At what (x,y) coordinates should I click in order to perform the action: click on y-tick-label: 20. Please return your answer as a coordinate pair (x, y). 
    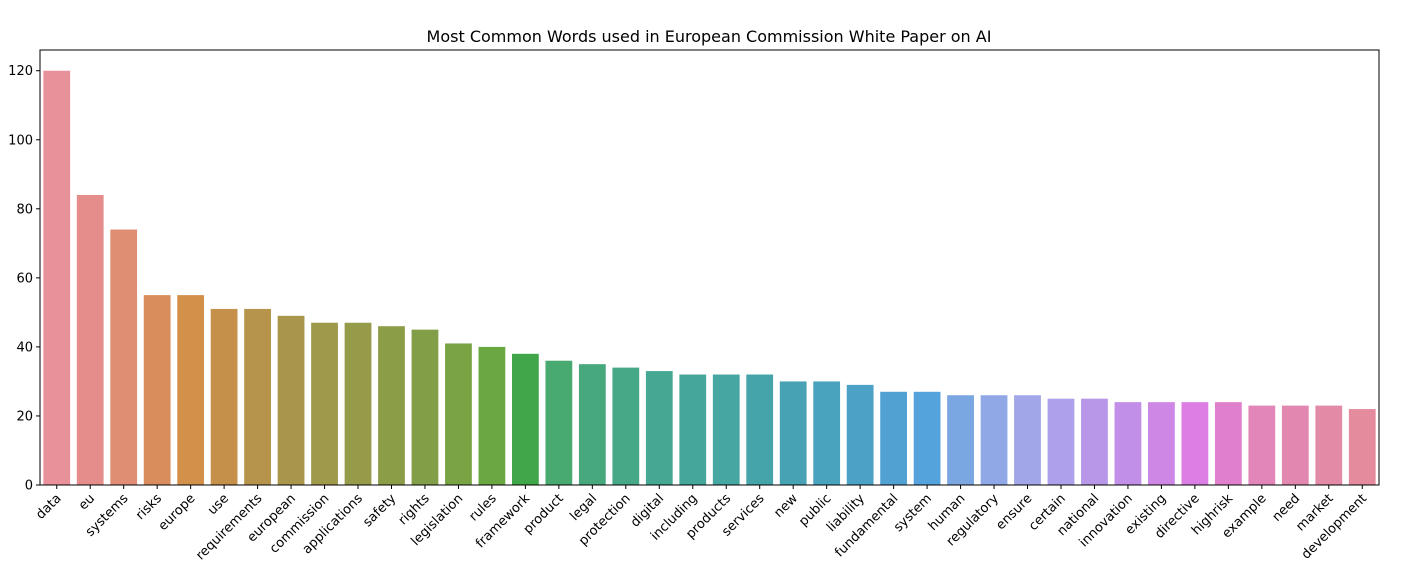
    Looking at the image, I should click on (24, 416).